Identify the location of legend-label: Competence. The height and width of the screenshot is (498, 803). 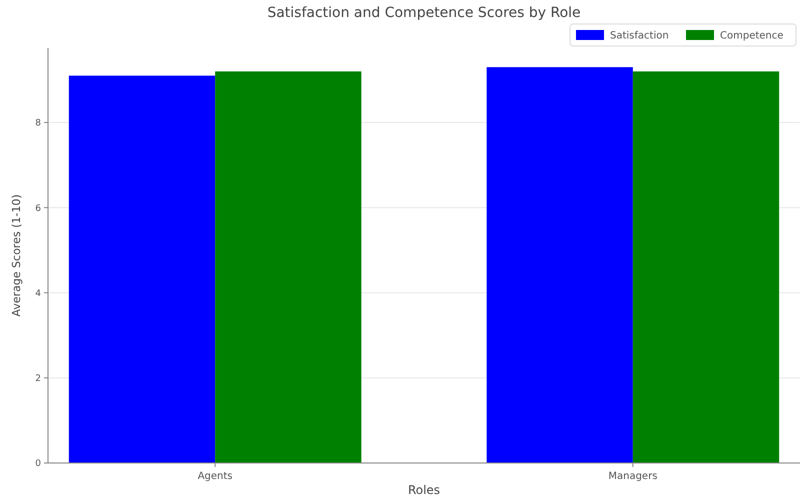
(752, 36).